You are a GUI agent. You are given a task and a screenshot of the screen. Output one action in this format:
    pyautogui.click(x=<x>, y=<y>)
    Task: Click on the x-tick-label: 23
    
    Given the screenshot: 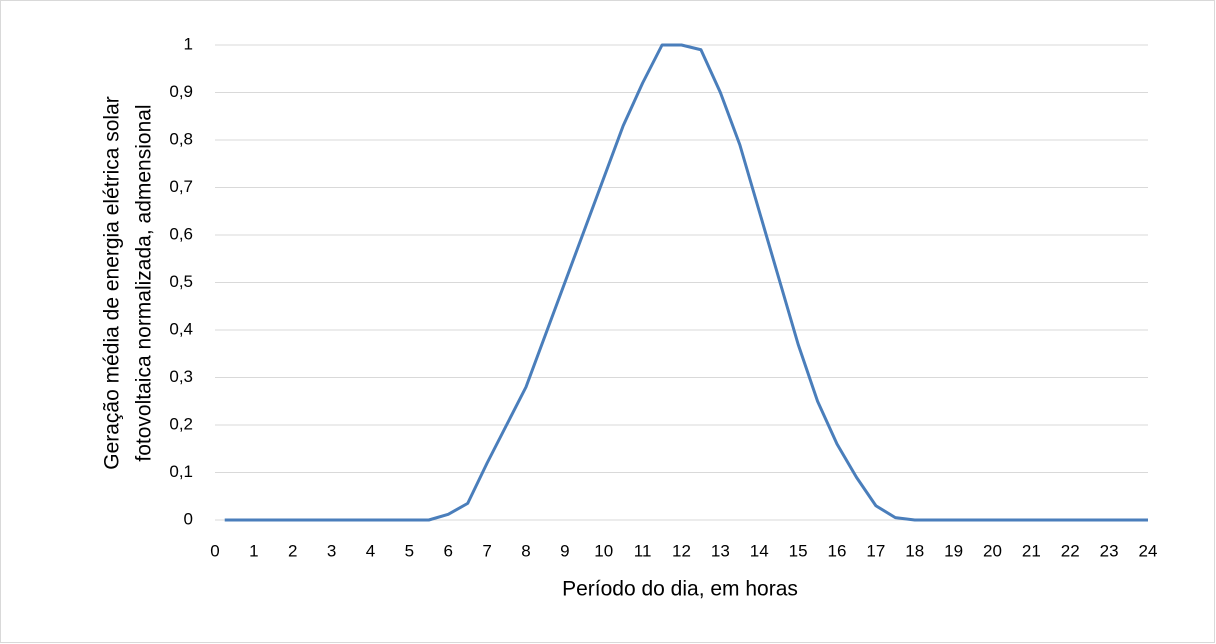 What is the action you would take?
    pyautogui.click(x=1109, y=550)
    